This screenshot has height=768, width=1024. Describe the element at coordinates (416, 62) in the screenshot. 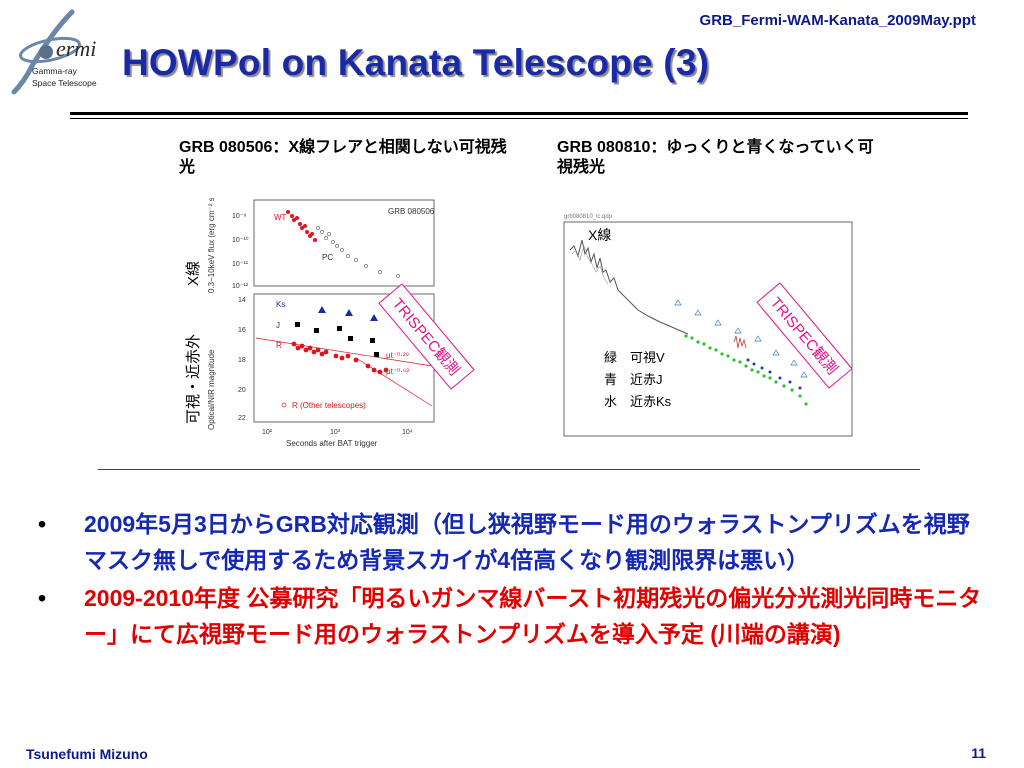

I see `slide-title: HOWPol on Kanata Telescope (3)` at that location.